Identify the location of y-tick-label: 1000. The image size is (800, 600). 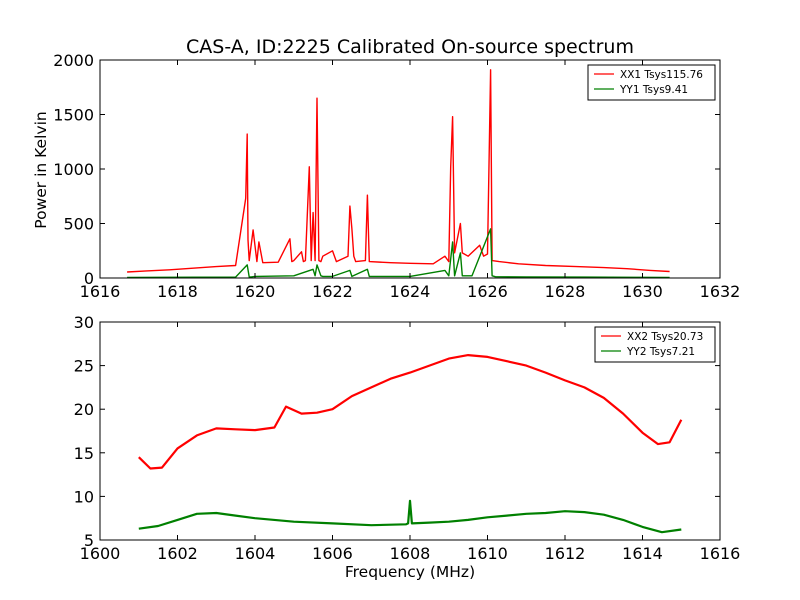
(73, 169).